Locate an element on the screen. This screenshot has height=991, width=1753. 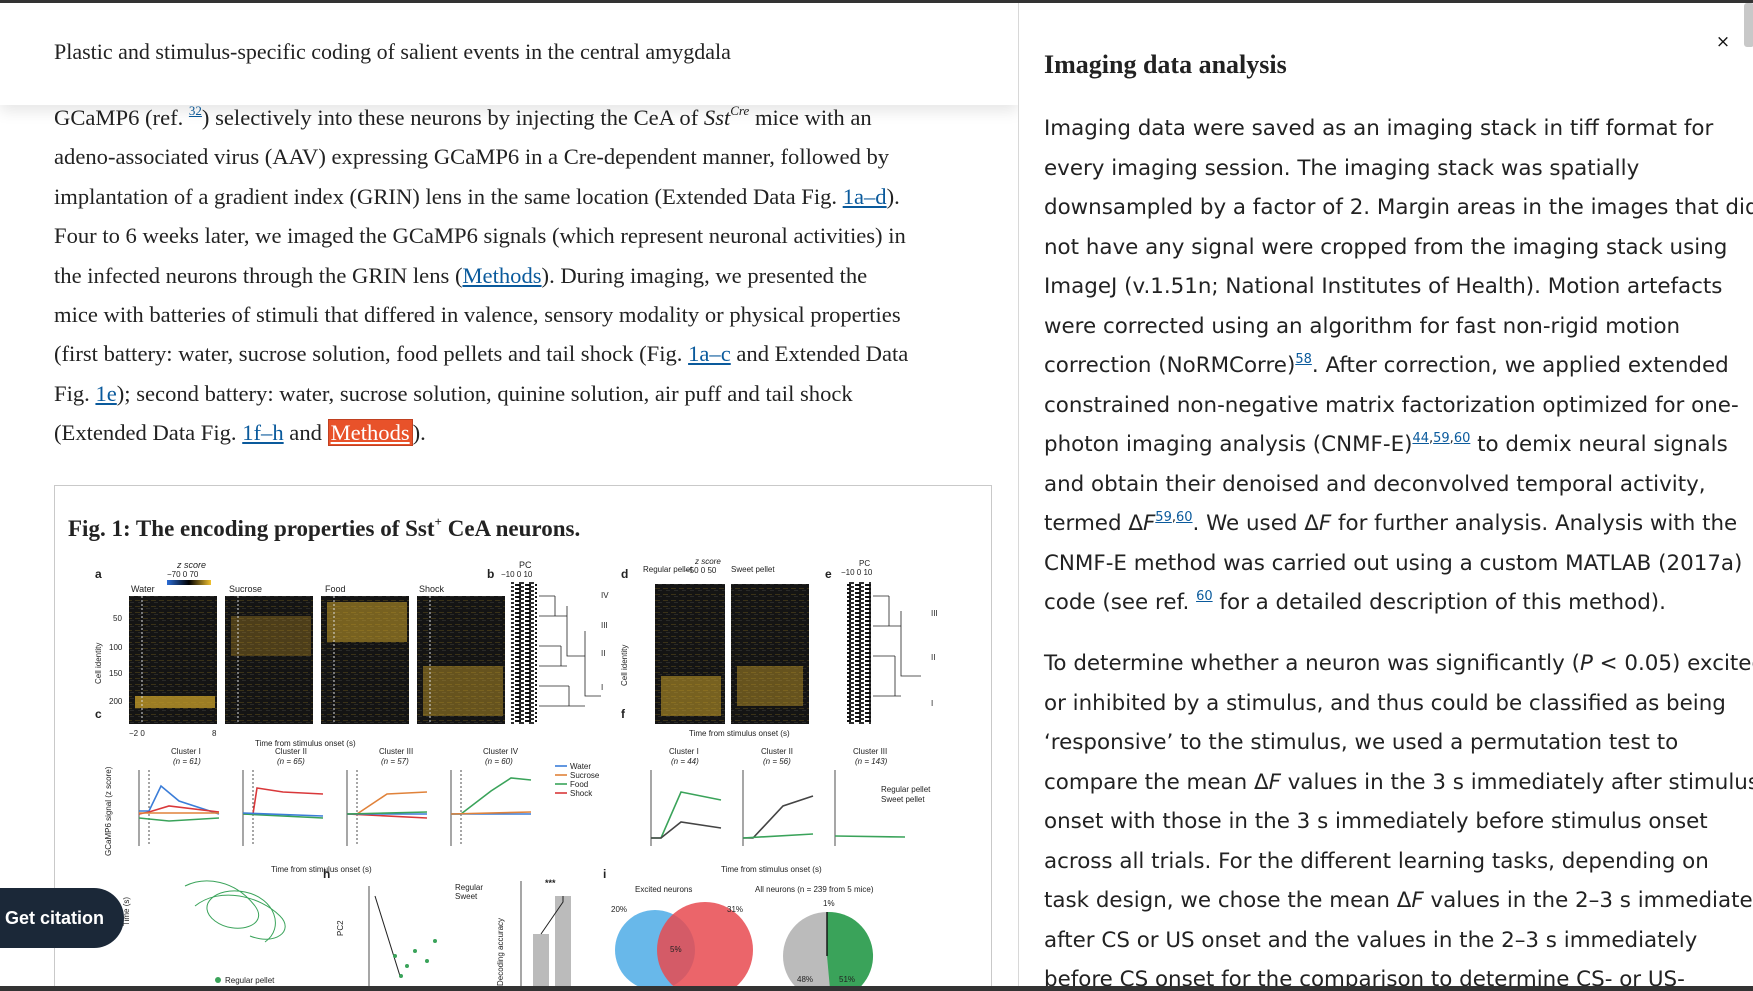
cluster-n-f: (n = 56) is located at coordinates (777, 761).